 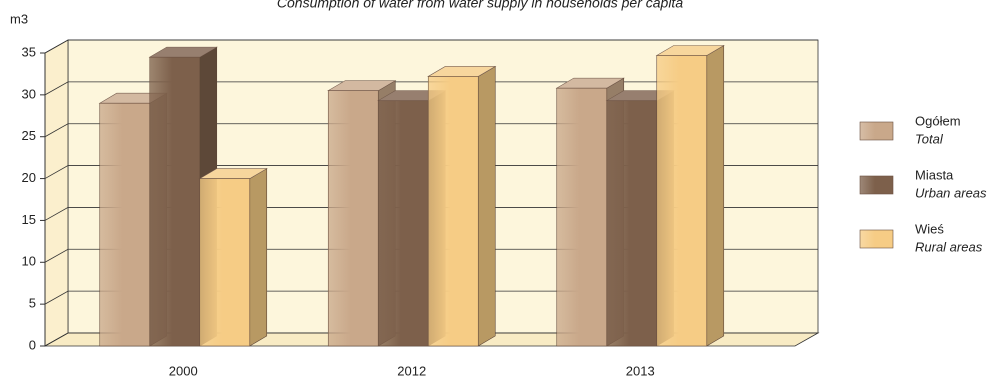 What do you see at coordinates (929, 228) in the screenshot?
I see `legend-label: Wieś` at bounding box center [929, 228].